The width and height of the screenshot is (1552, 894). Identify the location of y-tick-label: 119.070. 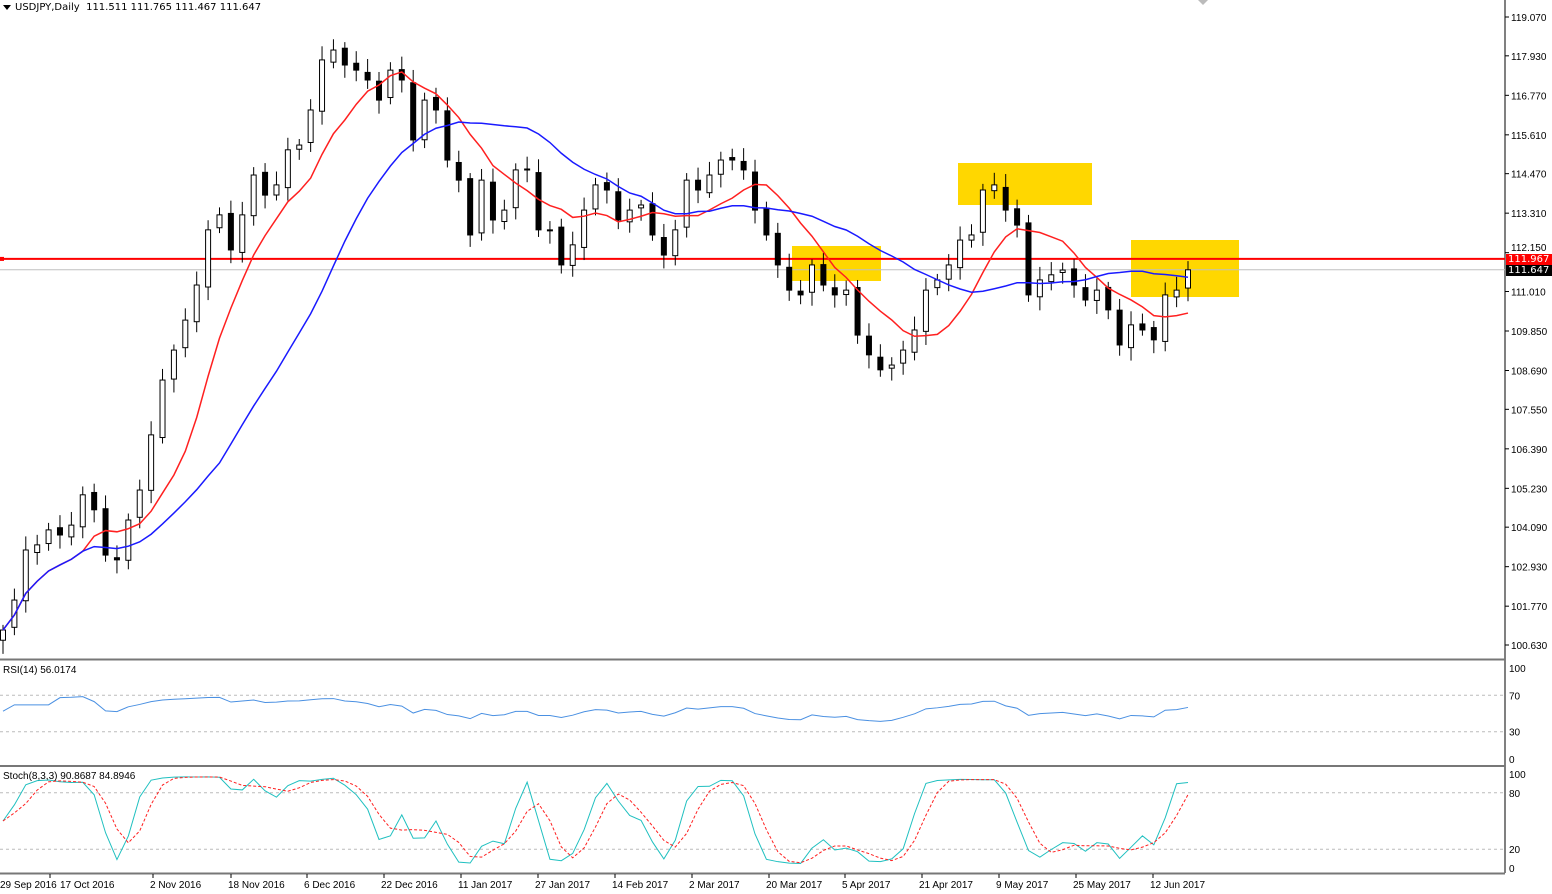
(1529, 18).